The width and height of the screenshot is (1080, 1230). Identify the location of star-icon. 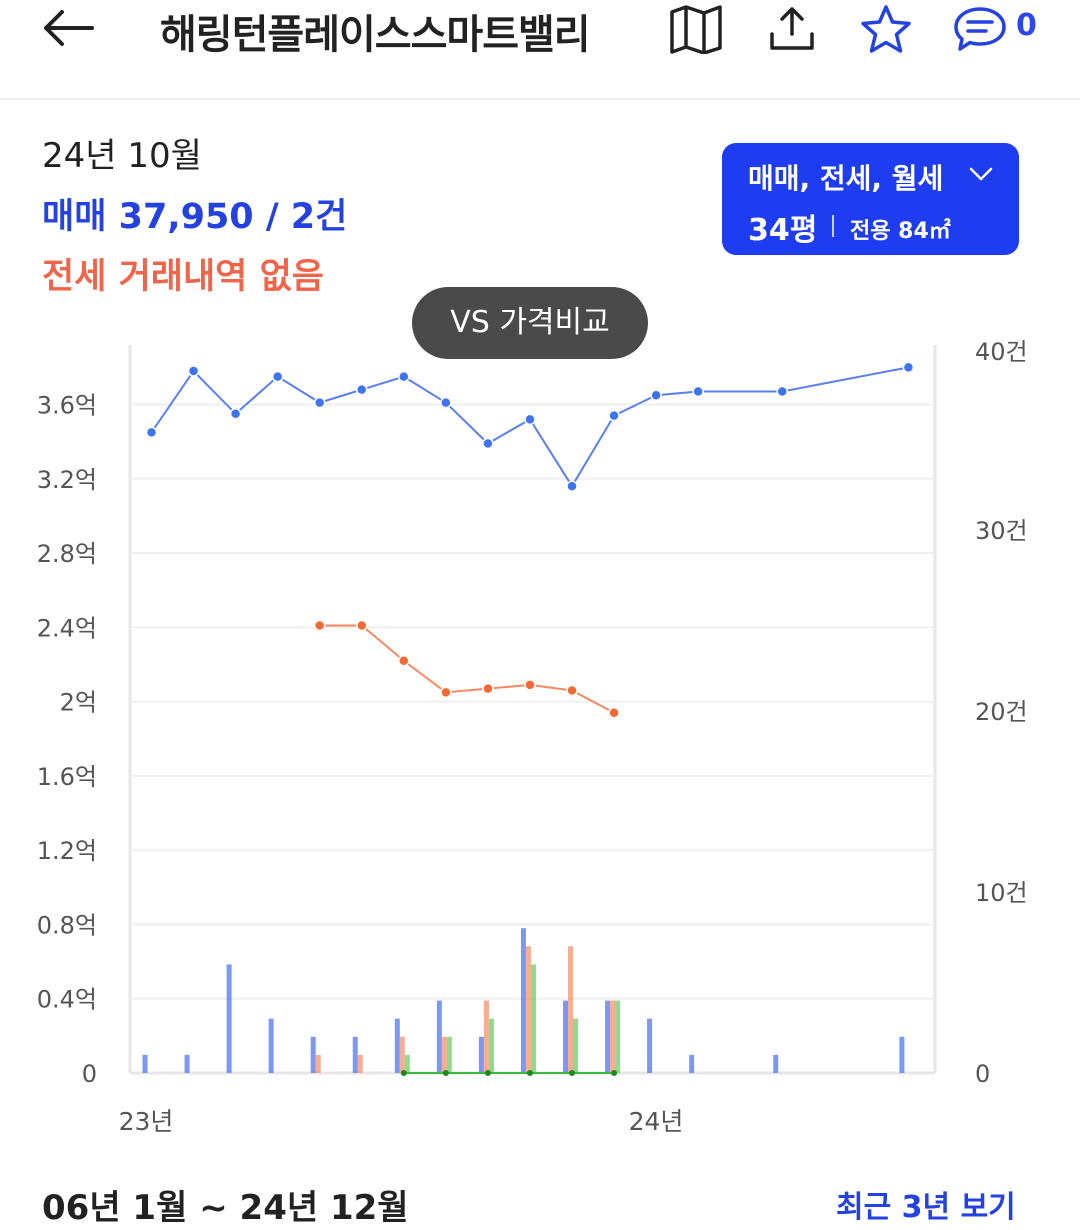
(886, 29).